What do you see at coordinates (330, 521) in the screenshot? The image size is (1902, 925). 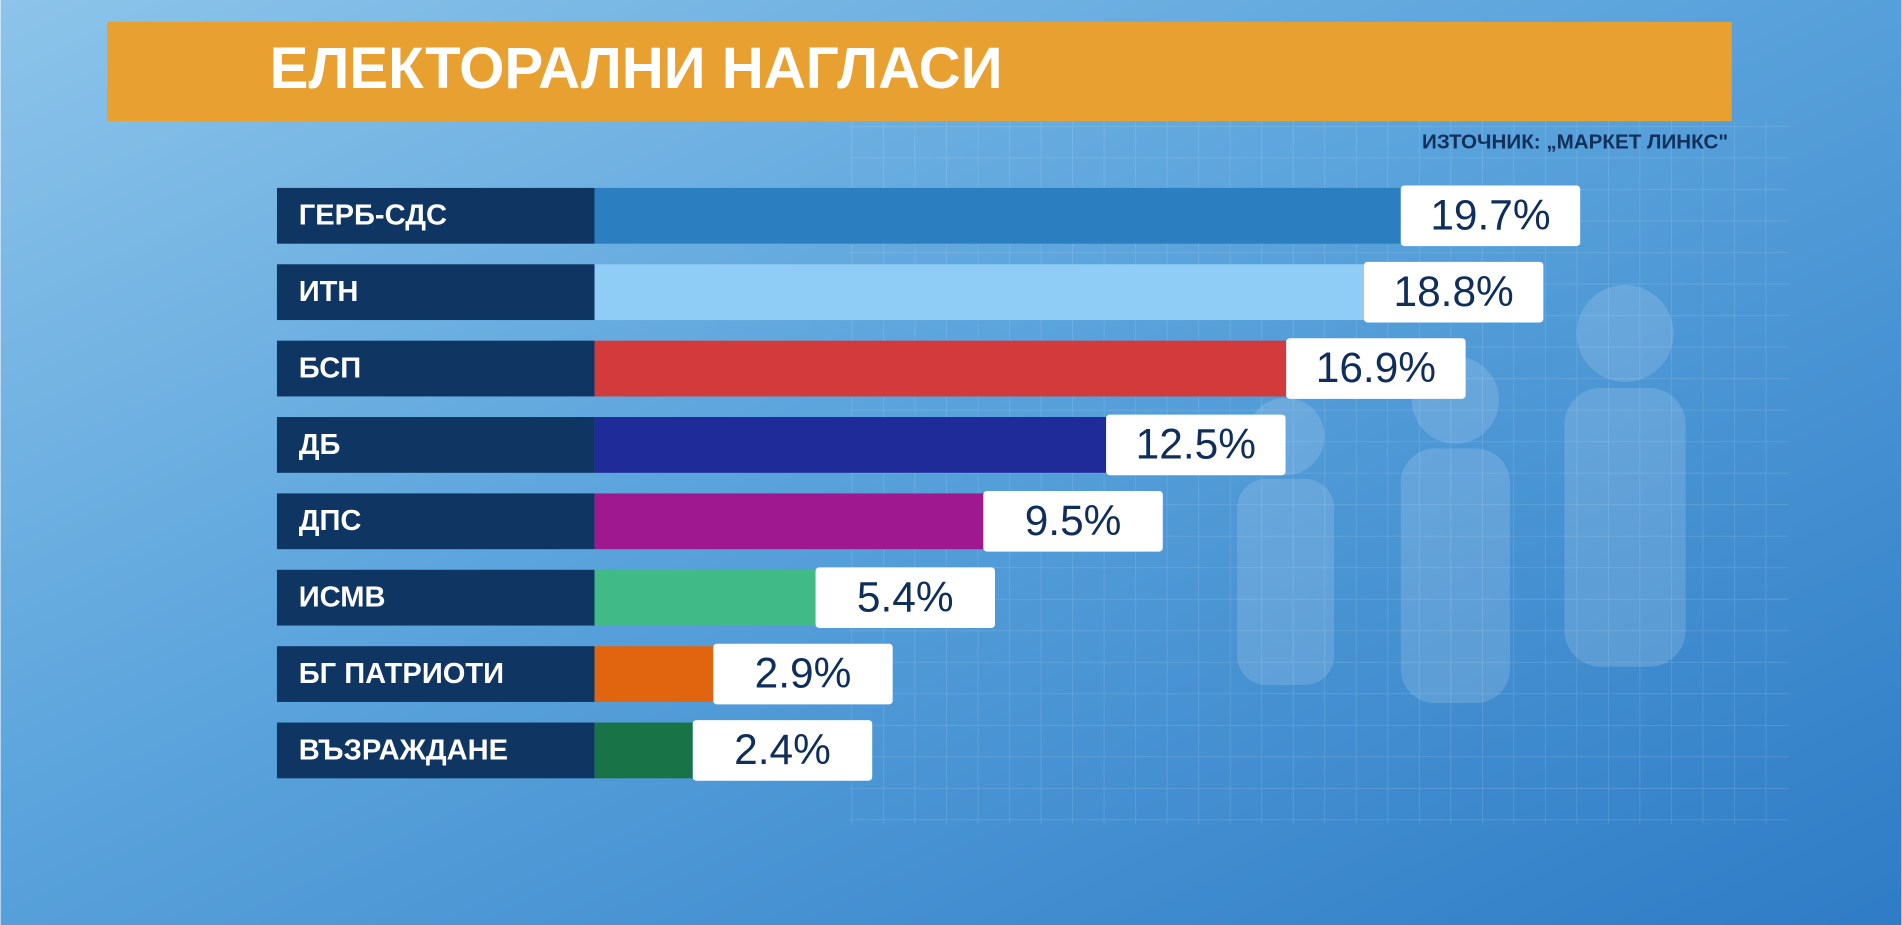 I see `category-label: ДПС` at bounding box center [330, 521].